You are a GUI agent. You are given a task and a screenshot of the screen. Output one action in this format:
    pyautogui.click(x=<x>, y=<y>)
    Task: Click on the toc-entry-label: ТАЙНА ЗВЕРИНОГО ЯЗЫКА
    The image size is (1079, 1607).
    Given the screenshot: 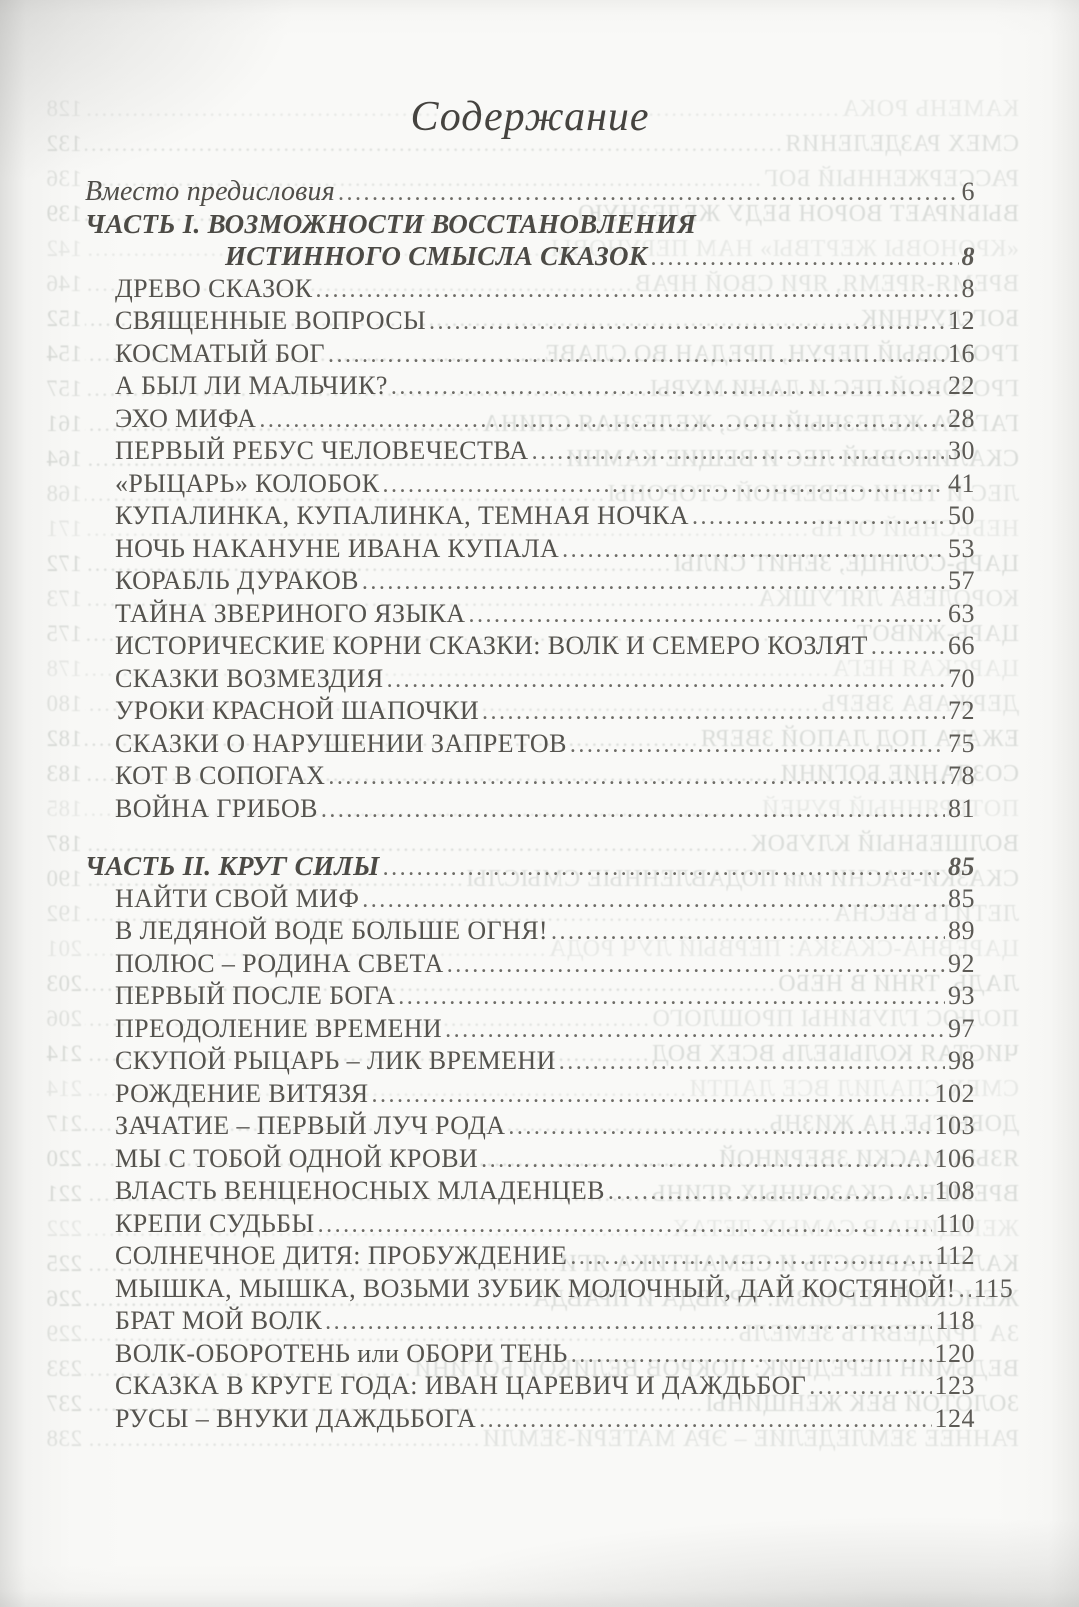 What is the action you would take?
    pyautogui.click(x=290, y=613)
    